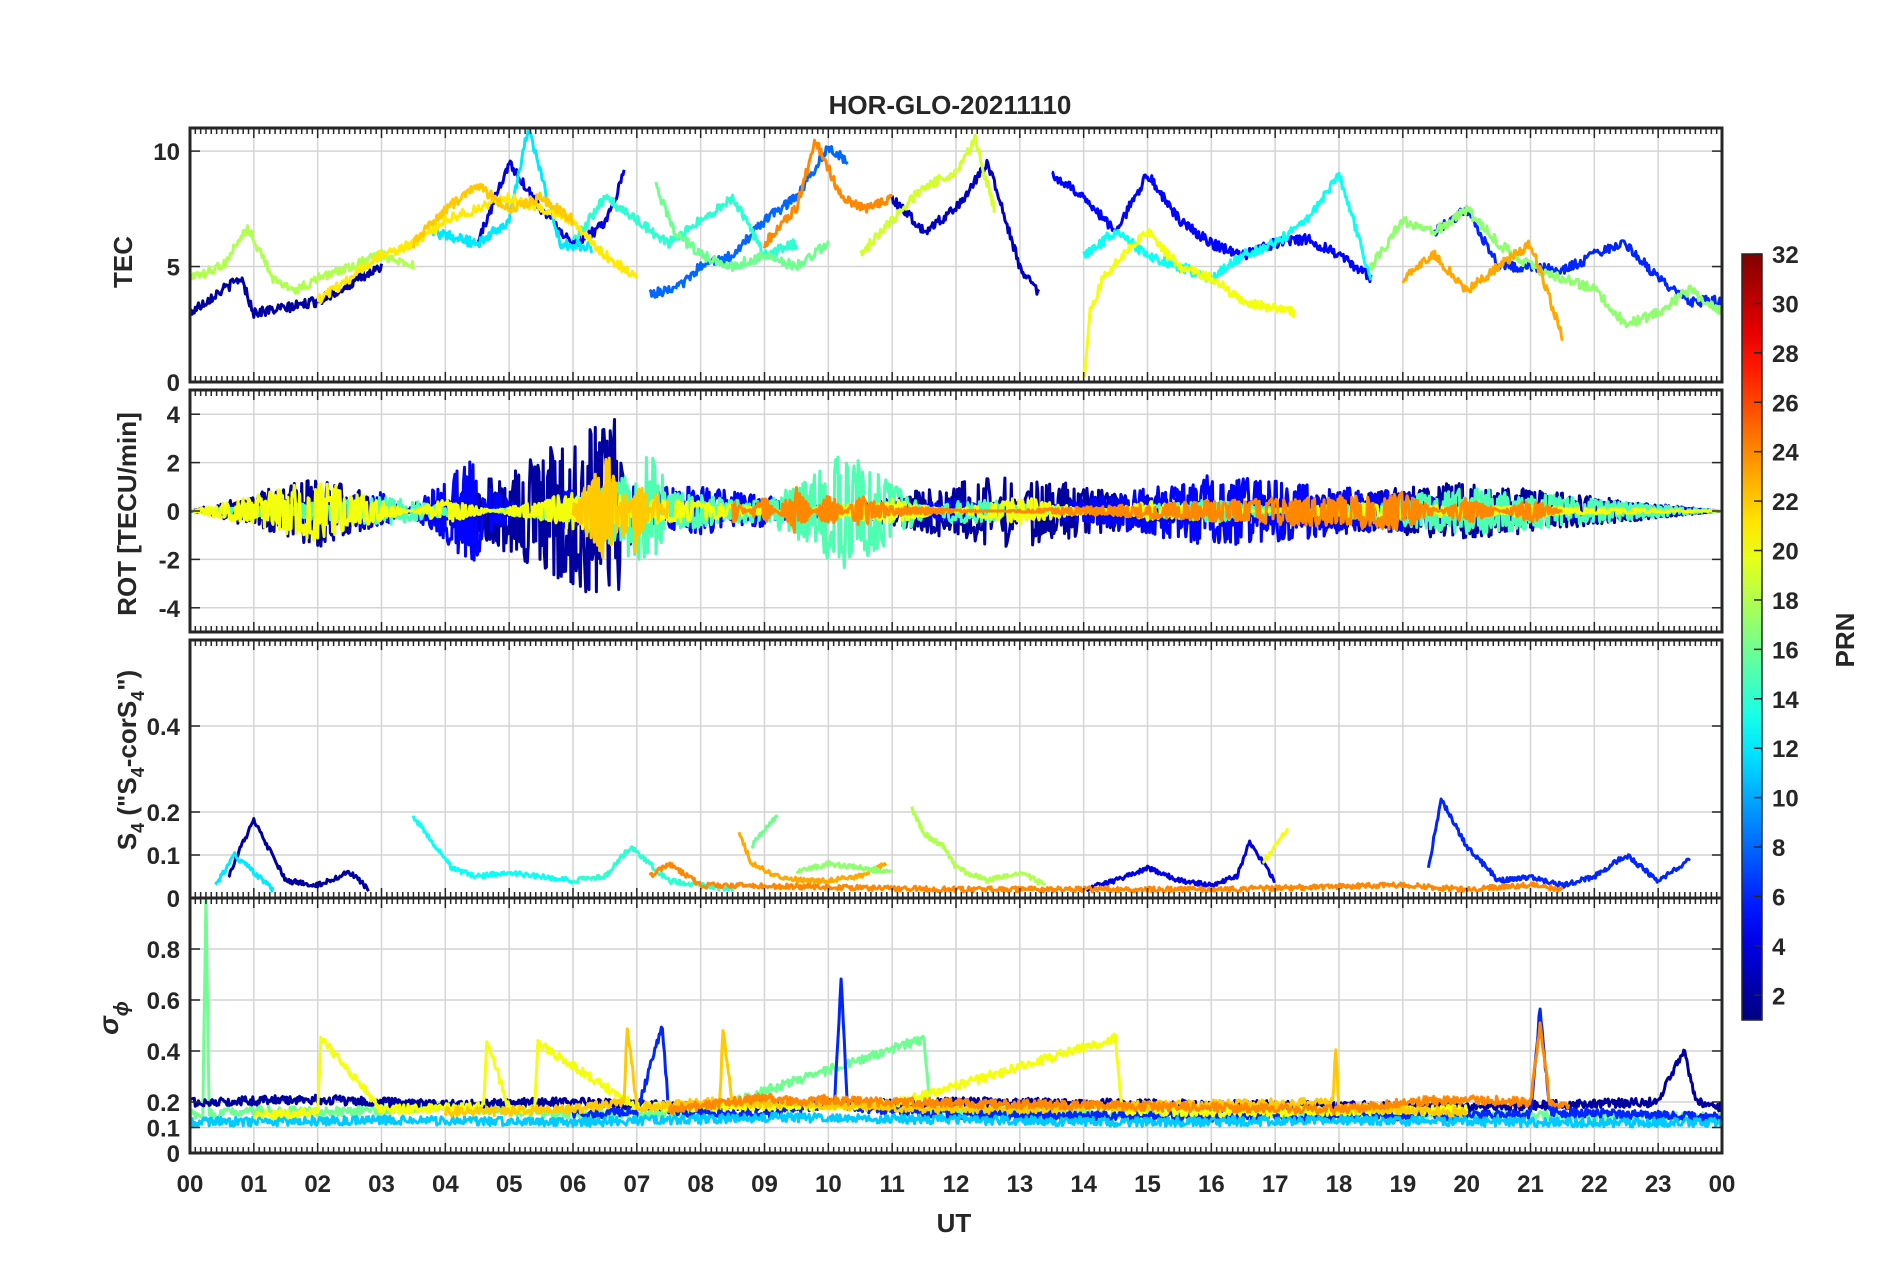  I want to click on s4-y-tick-label: 0.2, so click(163, 813).